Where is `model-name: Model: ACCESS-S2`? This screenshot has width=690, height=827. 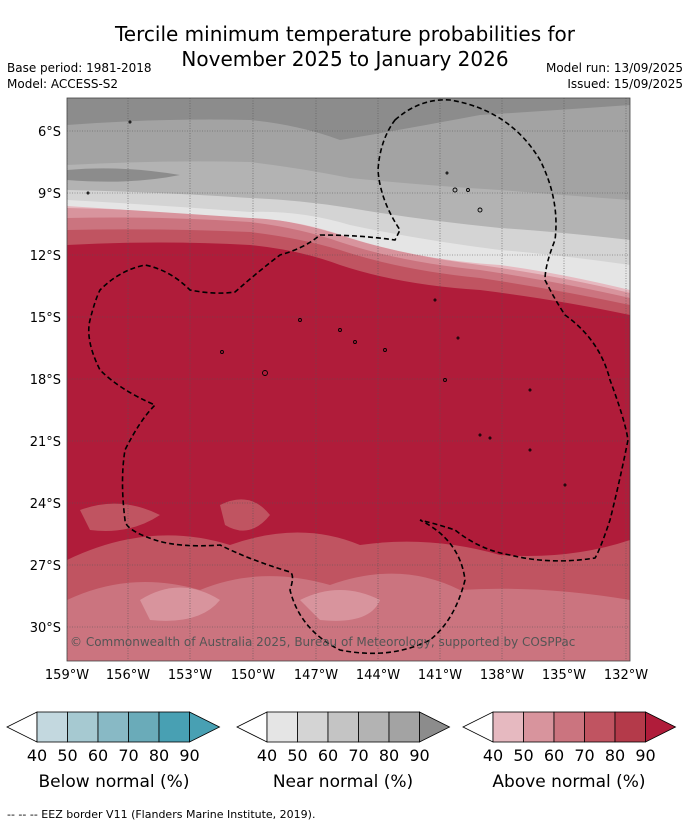
model-name: Model: ACCESS-S2 is located at coordinates (63, 84).